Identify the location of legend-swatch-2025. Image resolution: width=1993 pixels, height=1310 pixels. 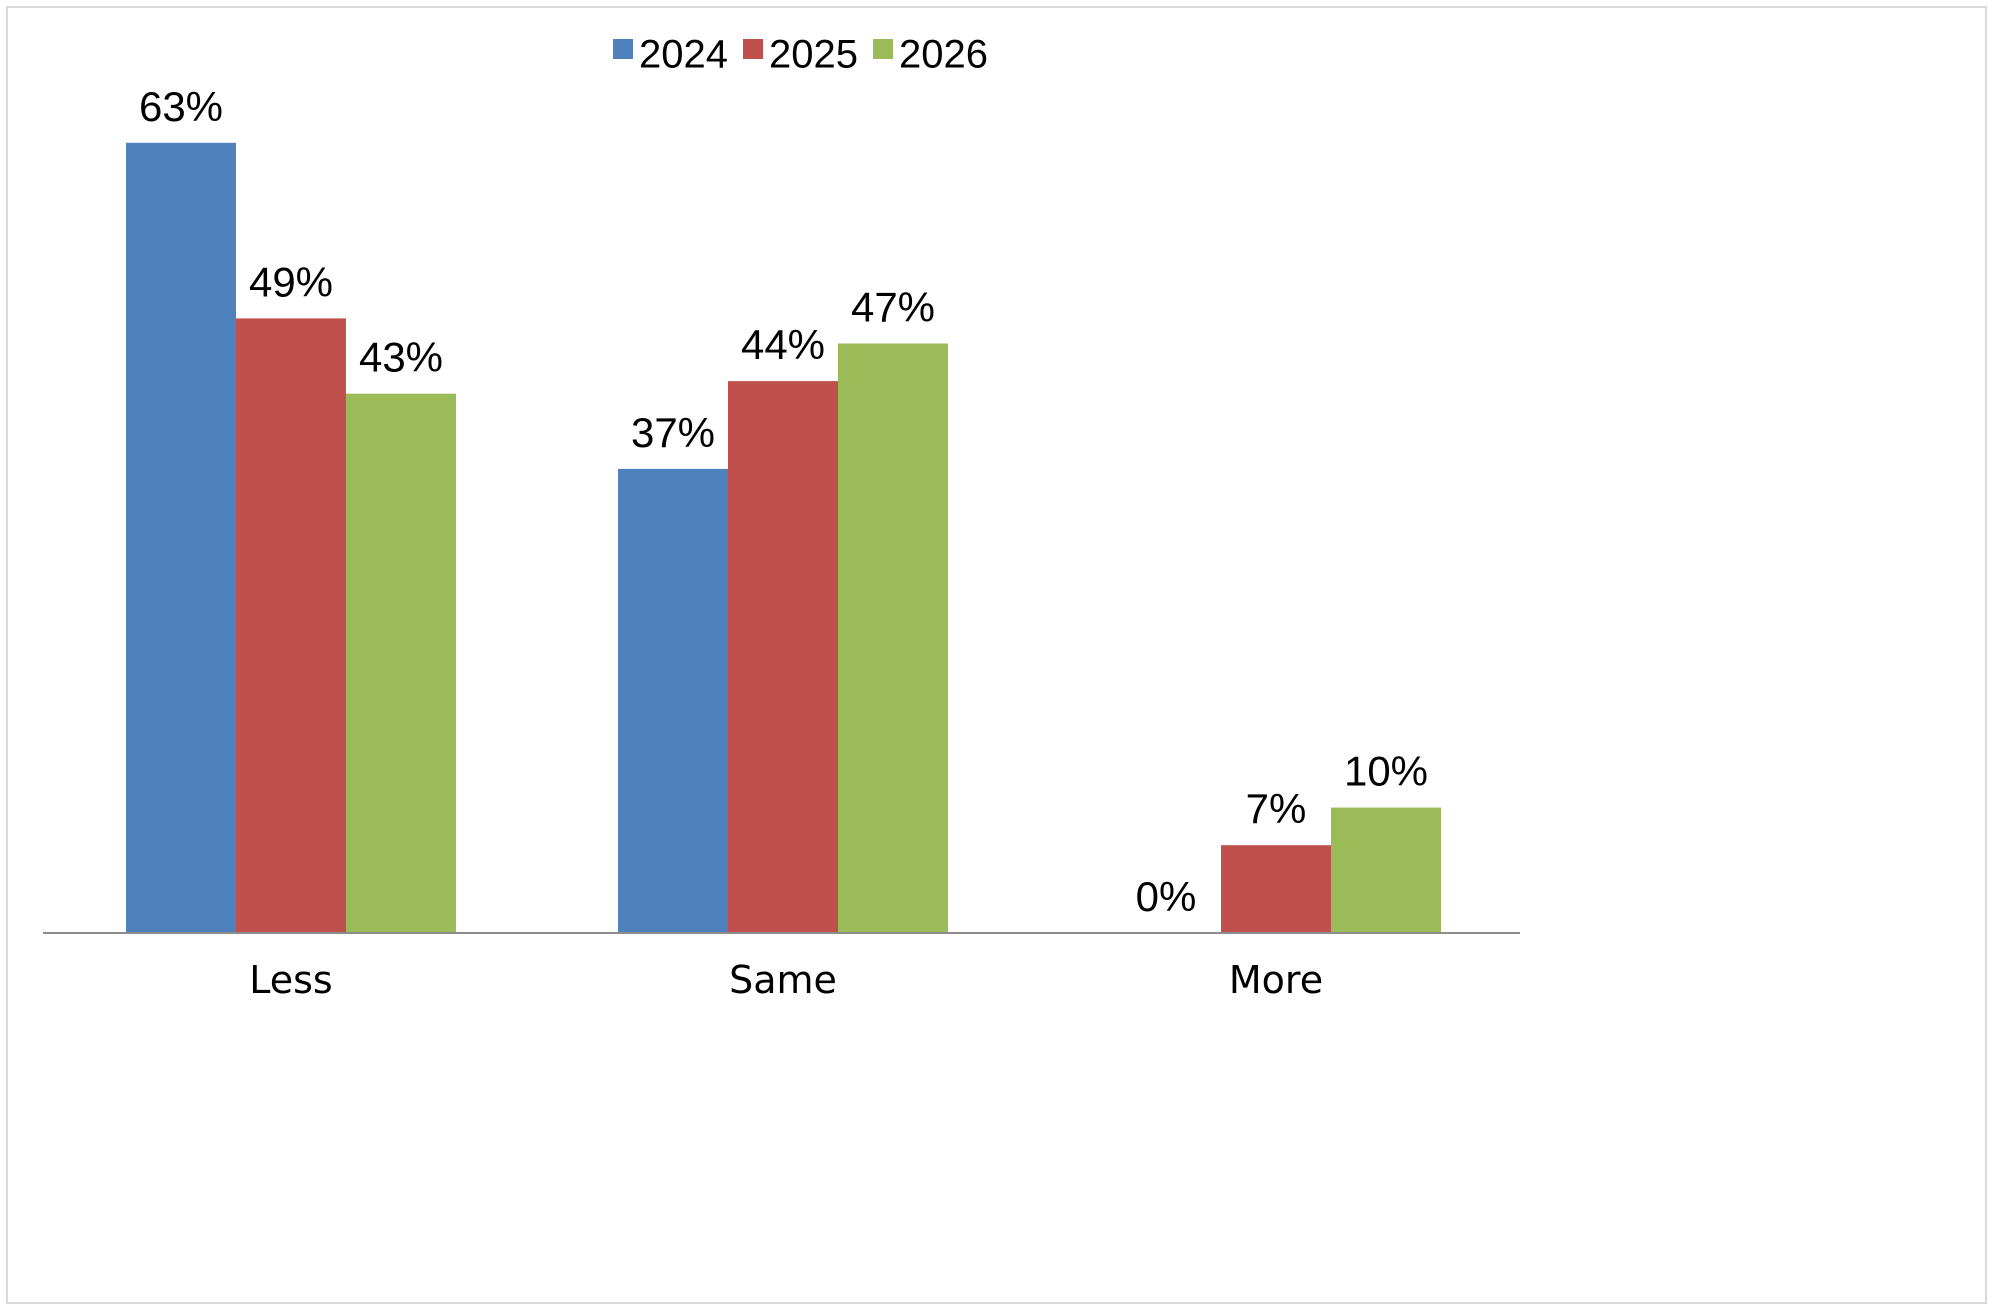
(753, 49).